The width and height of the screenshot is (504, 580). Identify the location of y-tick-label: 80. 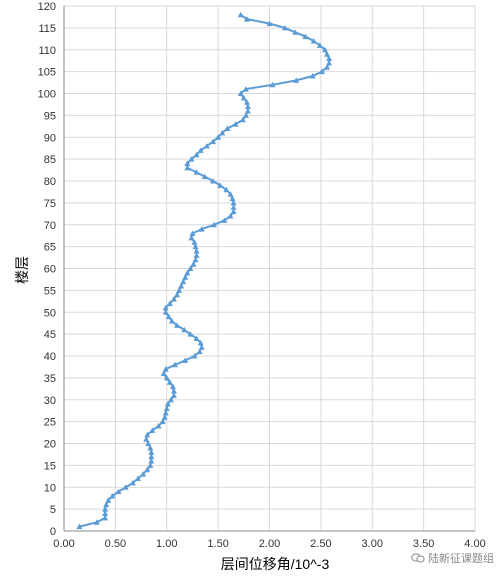
(50, 182).